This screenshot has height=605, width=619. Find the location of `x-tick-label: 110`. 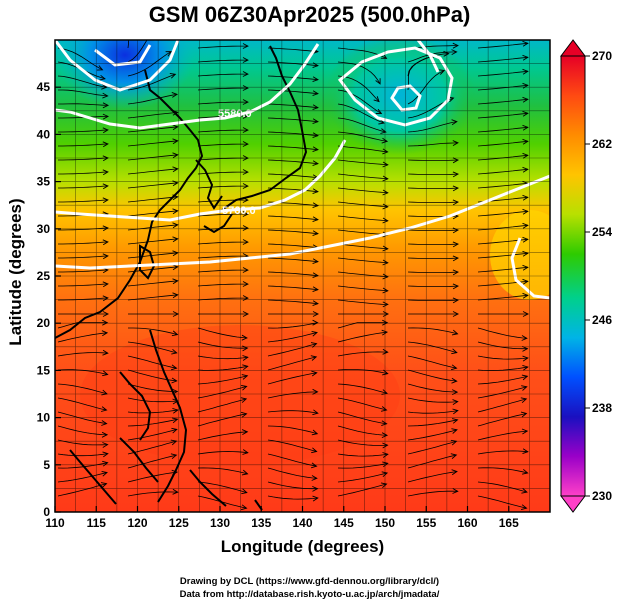

x-tick-label: 110 is located at coordinates (55, 523).